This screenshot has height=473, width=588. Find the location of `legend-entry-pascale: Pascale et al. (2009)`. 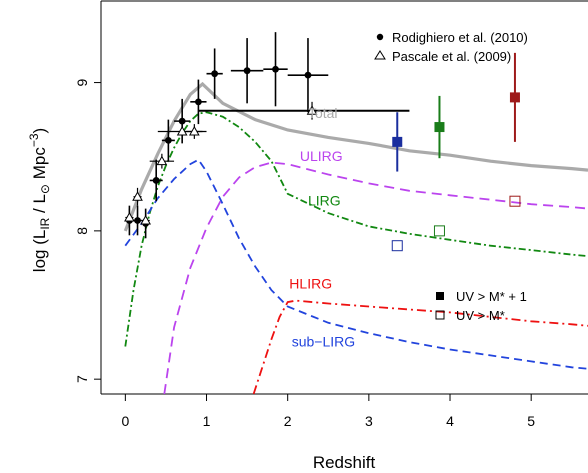

legend-entry-pascale: Pascale et al. (2009) is located at coordinates (451, 56).